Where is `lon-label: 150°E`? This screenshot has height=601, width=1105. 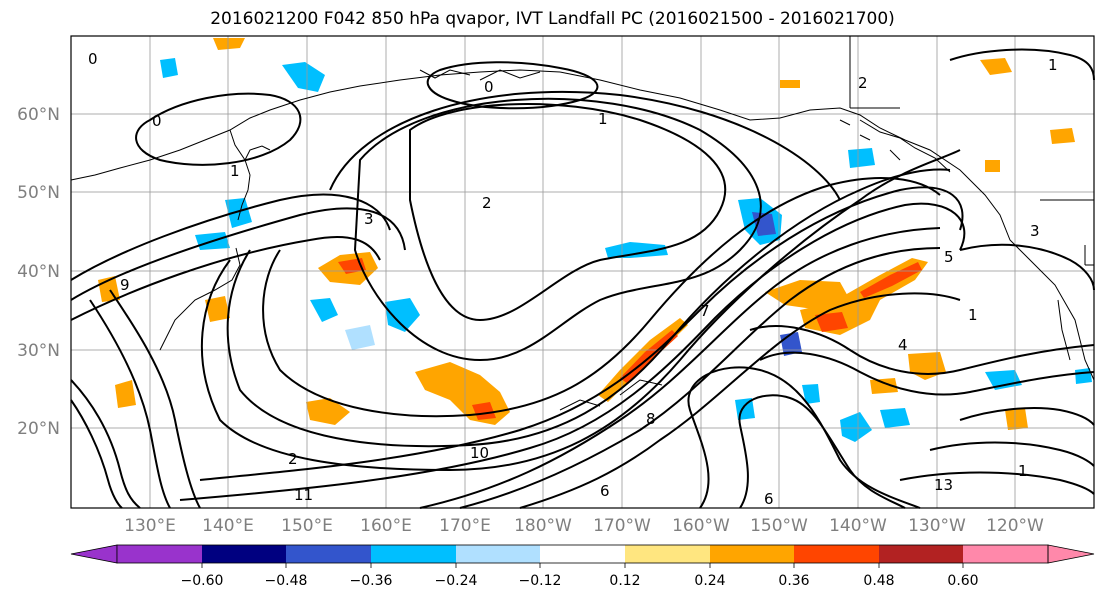 lon-label: 150°E is located at coordinates (307, 526).